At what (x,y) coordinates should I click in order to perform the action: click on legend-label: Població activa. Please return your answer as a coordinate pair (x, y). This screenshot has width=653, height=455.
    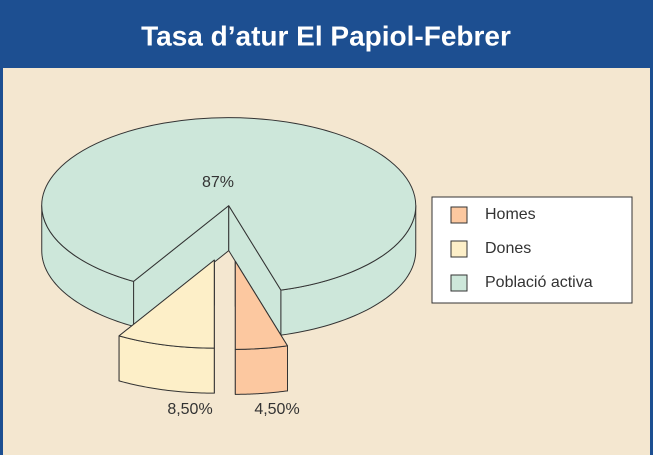
    Looking at the image, I should click on (539, 282).